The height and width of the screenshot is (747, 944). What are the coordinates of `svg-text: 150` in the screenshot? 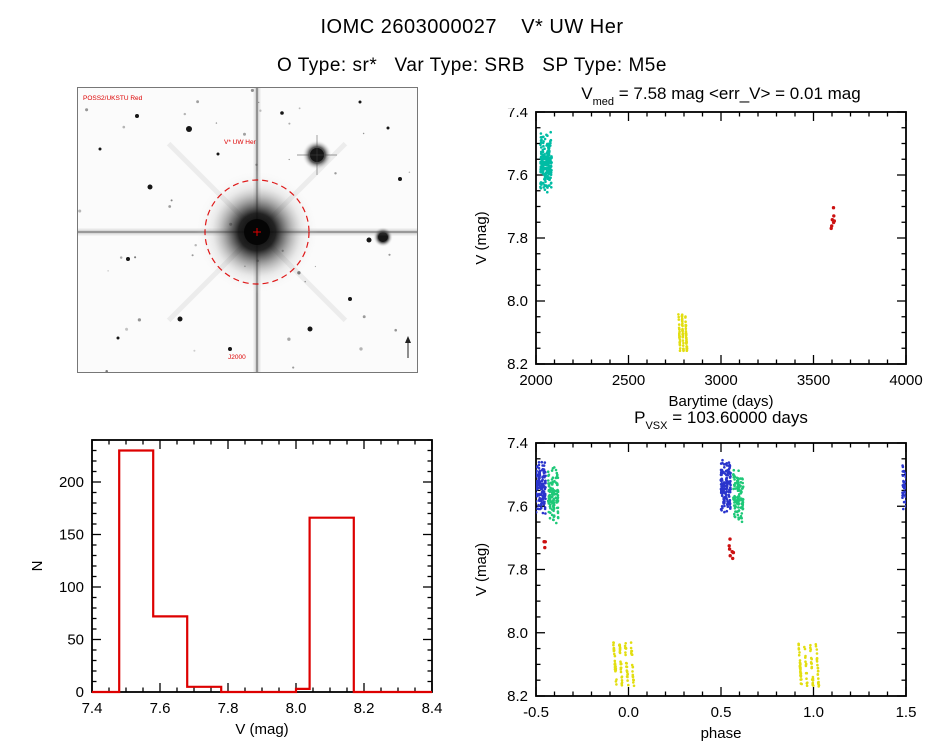 It's located at (71, 535).